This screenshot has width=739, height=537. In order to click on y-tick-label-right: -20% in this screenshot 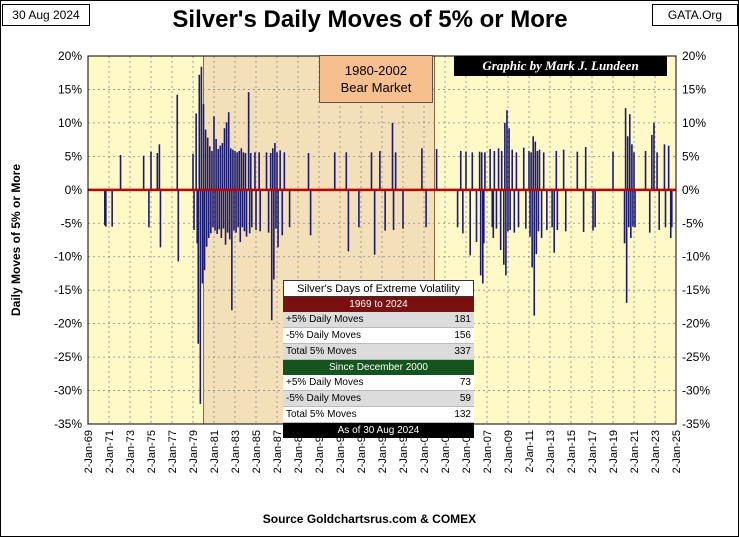, I will do `click(696, 324)`.